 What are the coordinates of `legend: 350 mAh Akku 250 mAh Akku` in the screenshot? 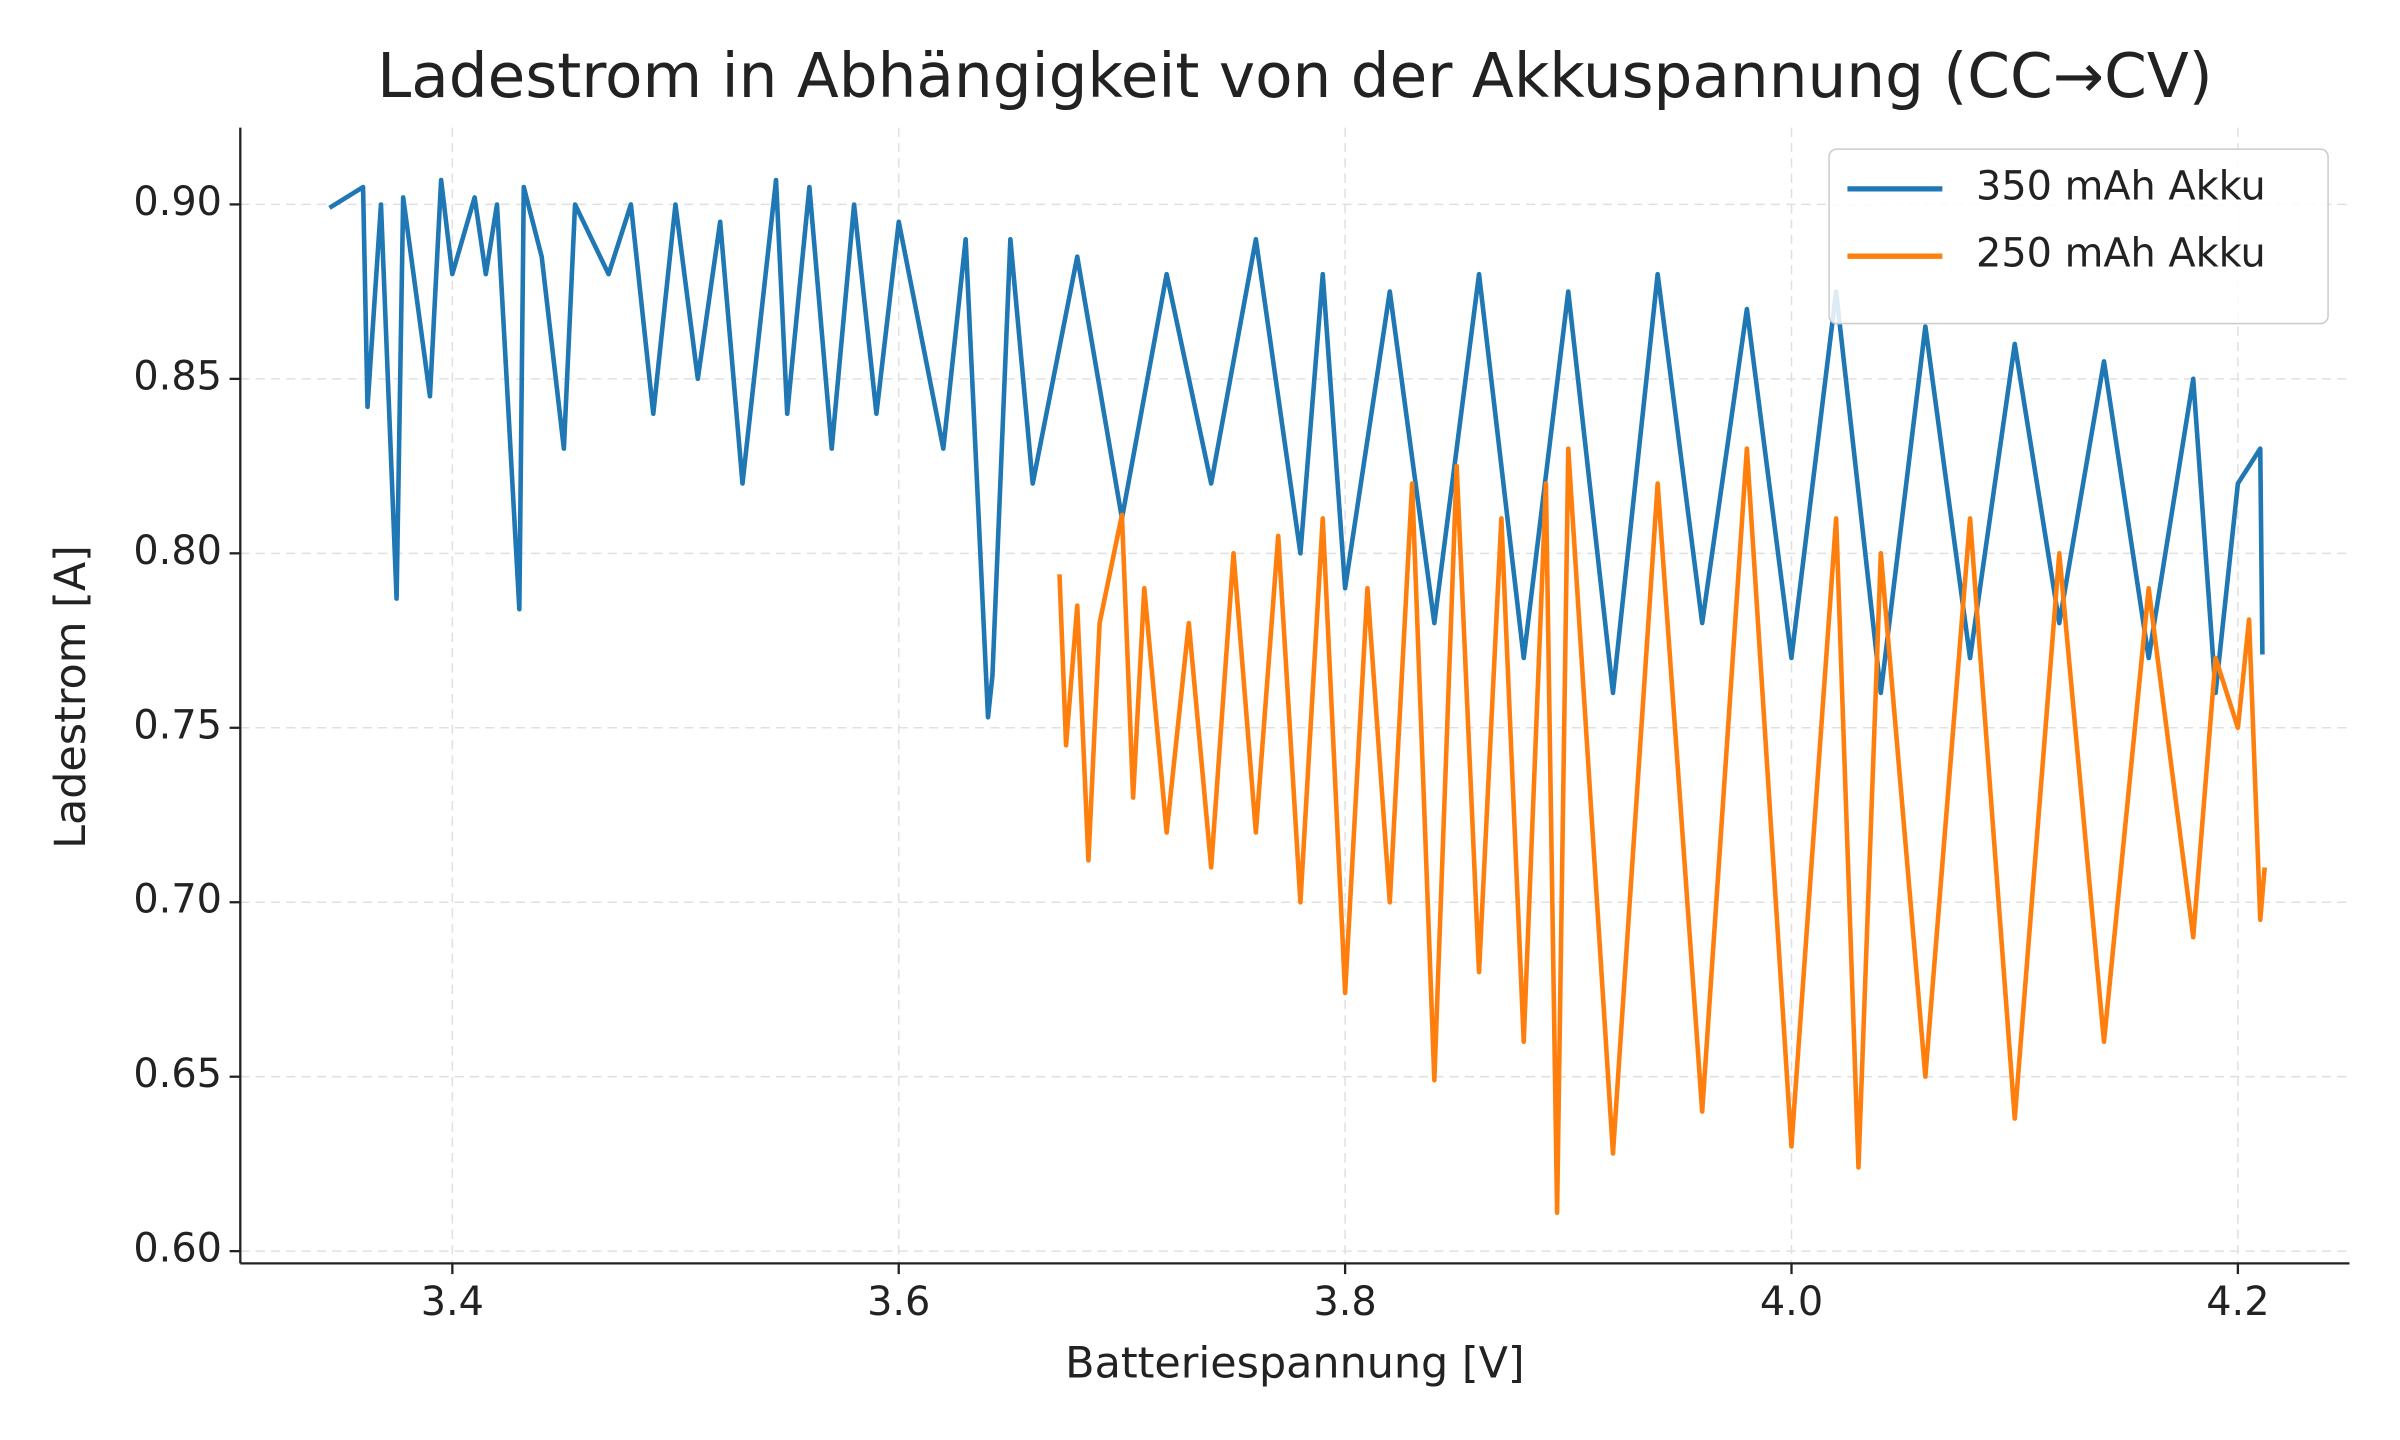 It's located at (2078, 236).